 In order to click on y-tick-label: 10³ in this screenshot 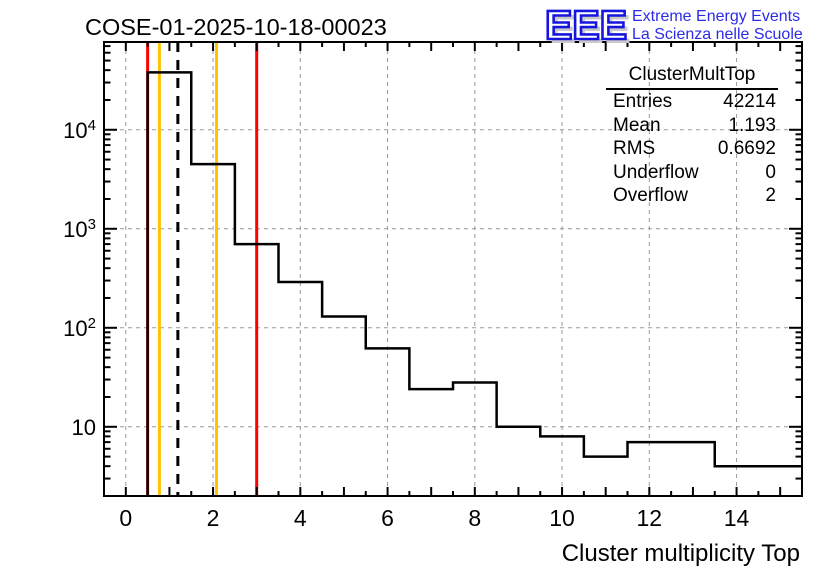, I will do `click(79, 229)`.